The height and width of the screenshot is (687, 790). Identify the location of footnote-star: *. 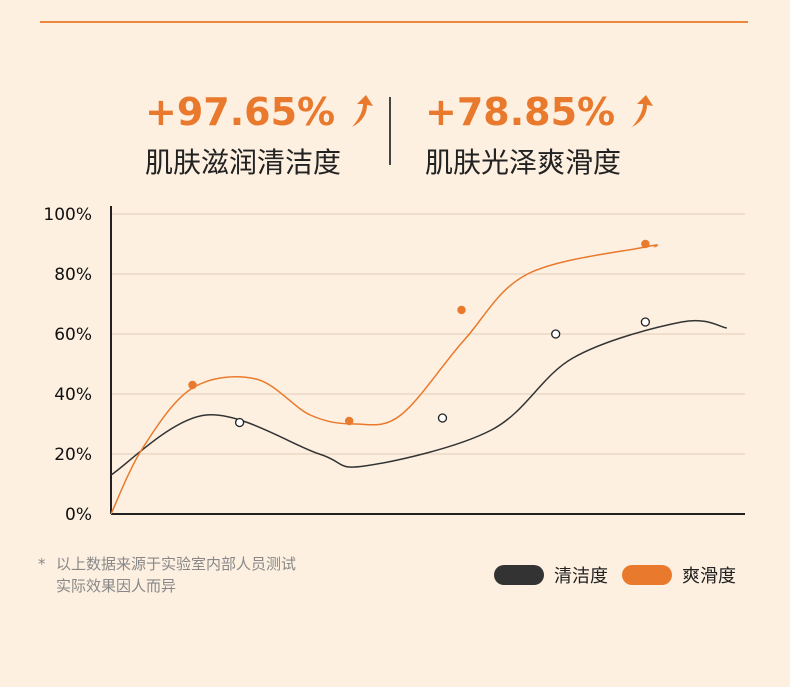
(42, 564).